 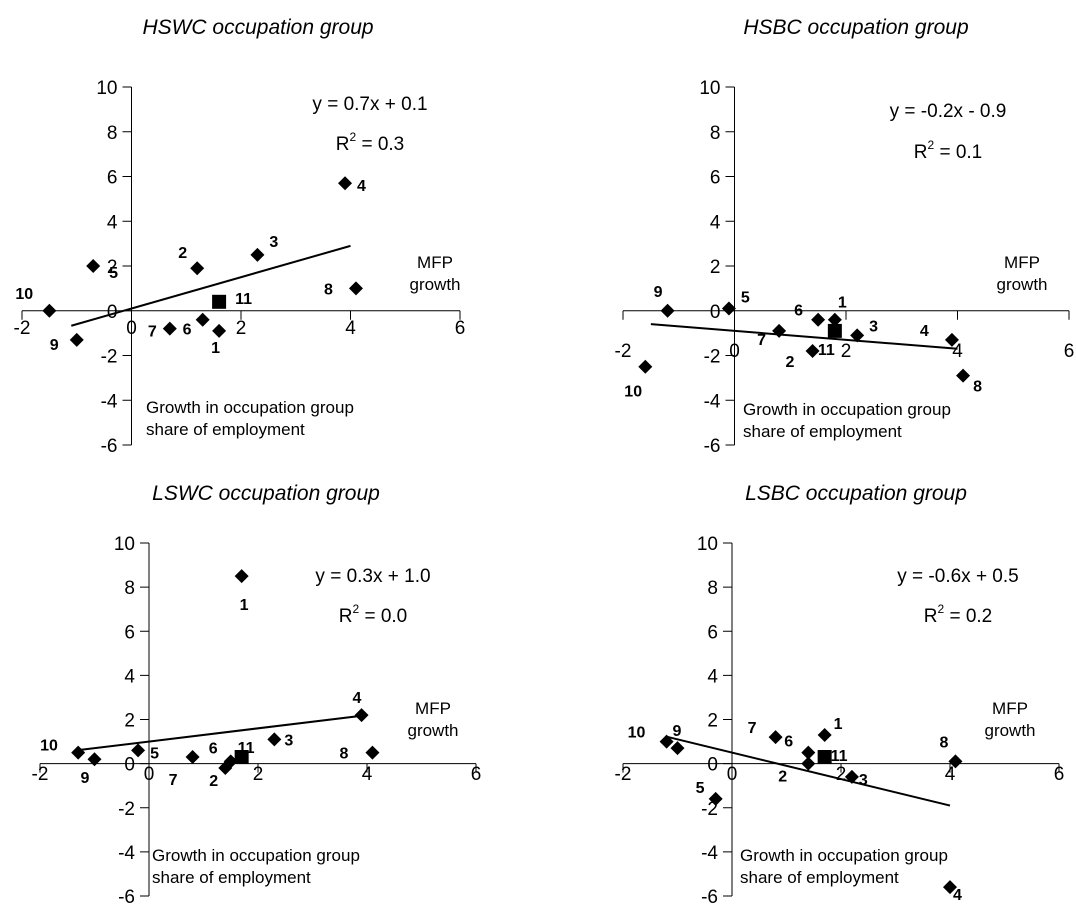 I want to click on data-point-square, so click(x=824, y=757).